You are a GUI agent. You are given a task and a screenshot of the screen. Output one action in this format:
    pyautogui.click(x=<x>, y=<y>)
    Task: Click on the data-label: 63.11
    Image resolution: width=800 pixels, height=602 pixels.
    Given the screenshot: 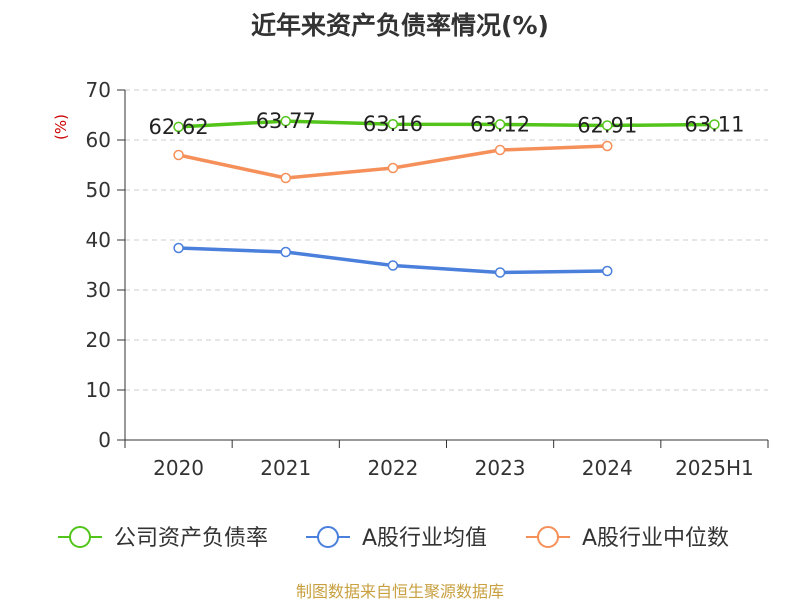 What is the action you would take?
    pyautogui.click(x=714, y=124)
    